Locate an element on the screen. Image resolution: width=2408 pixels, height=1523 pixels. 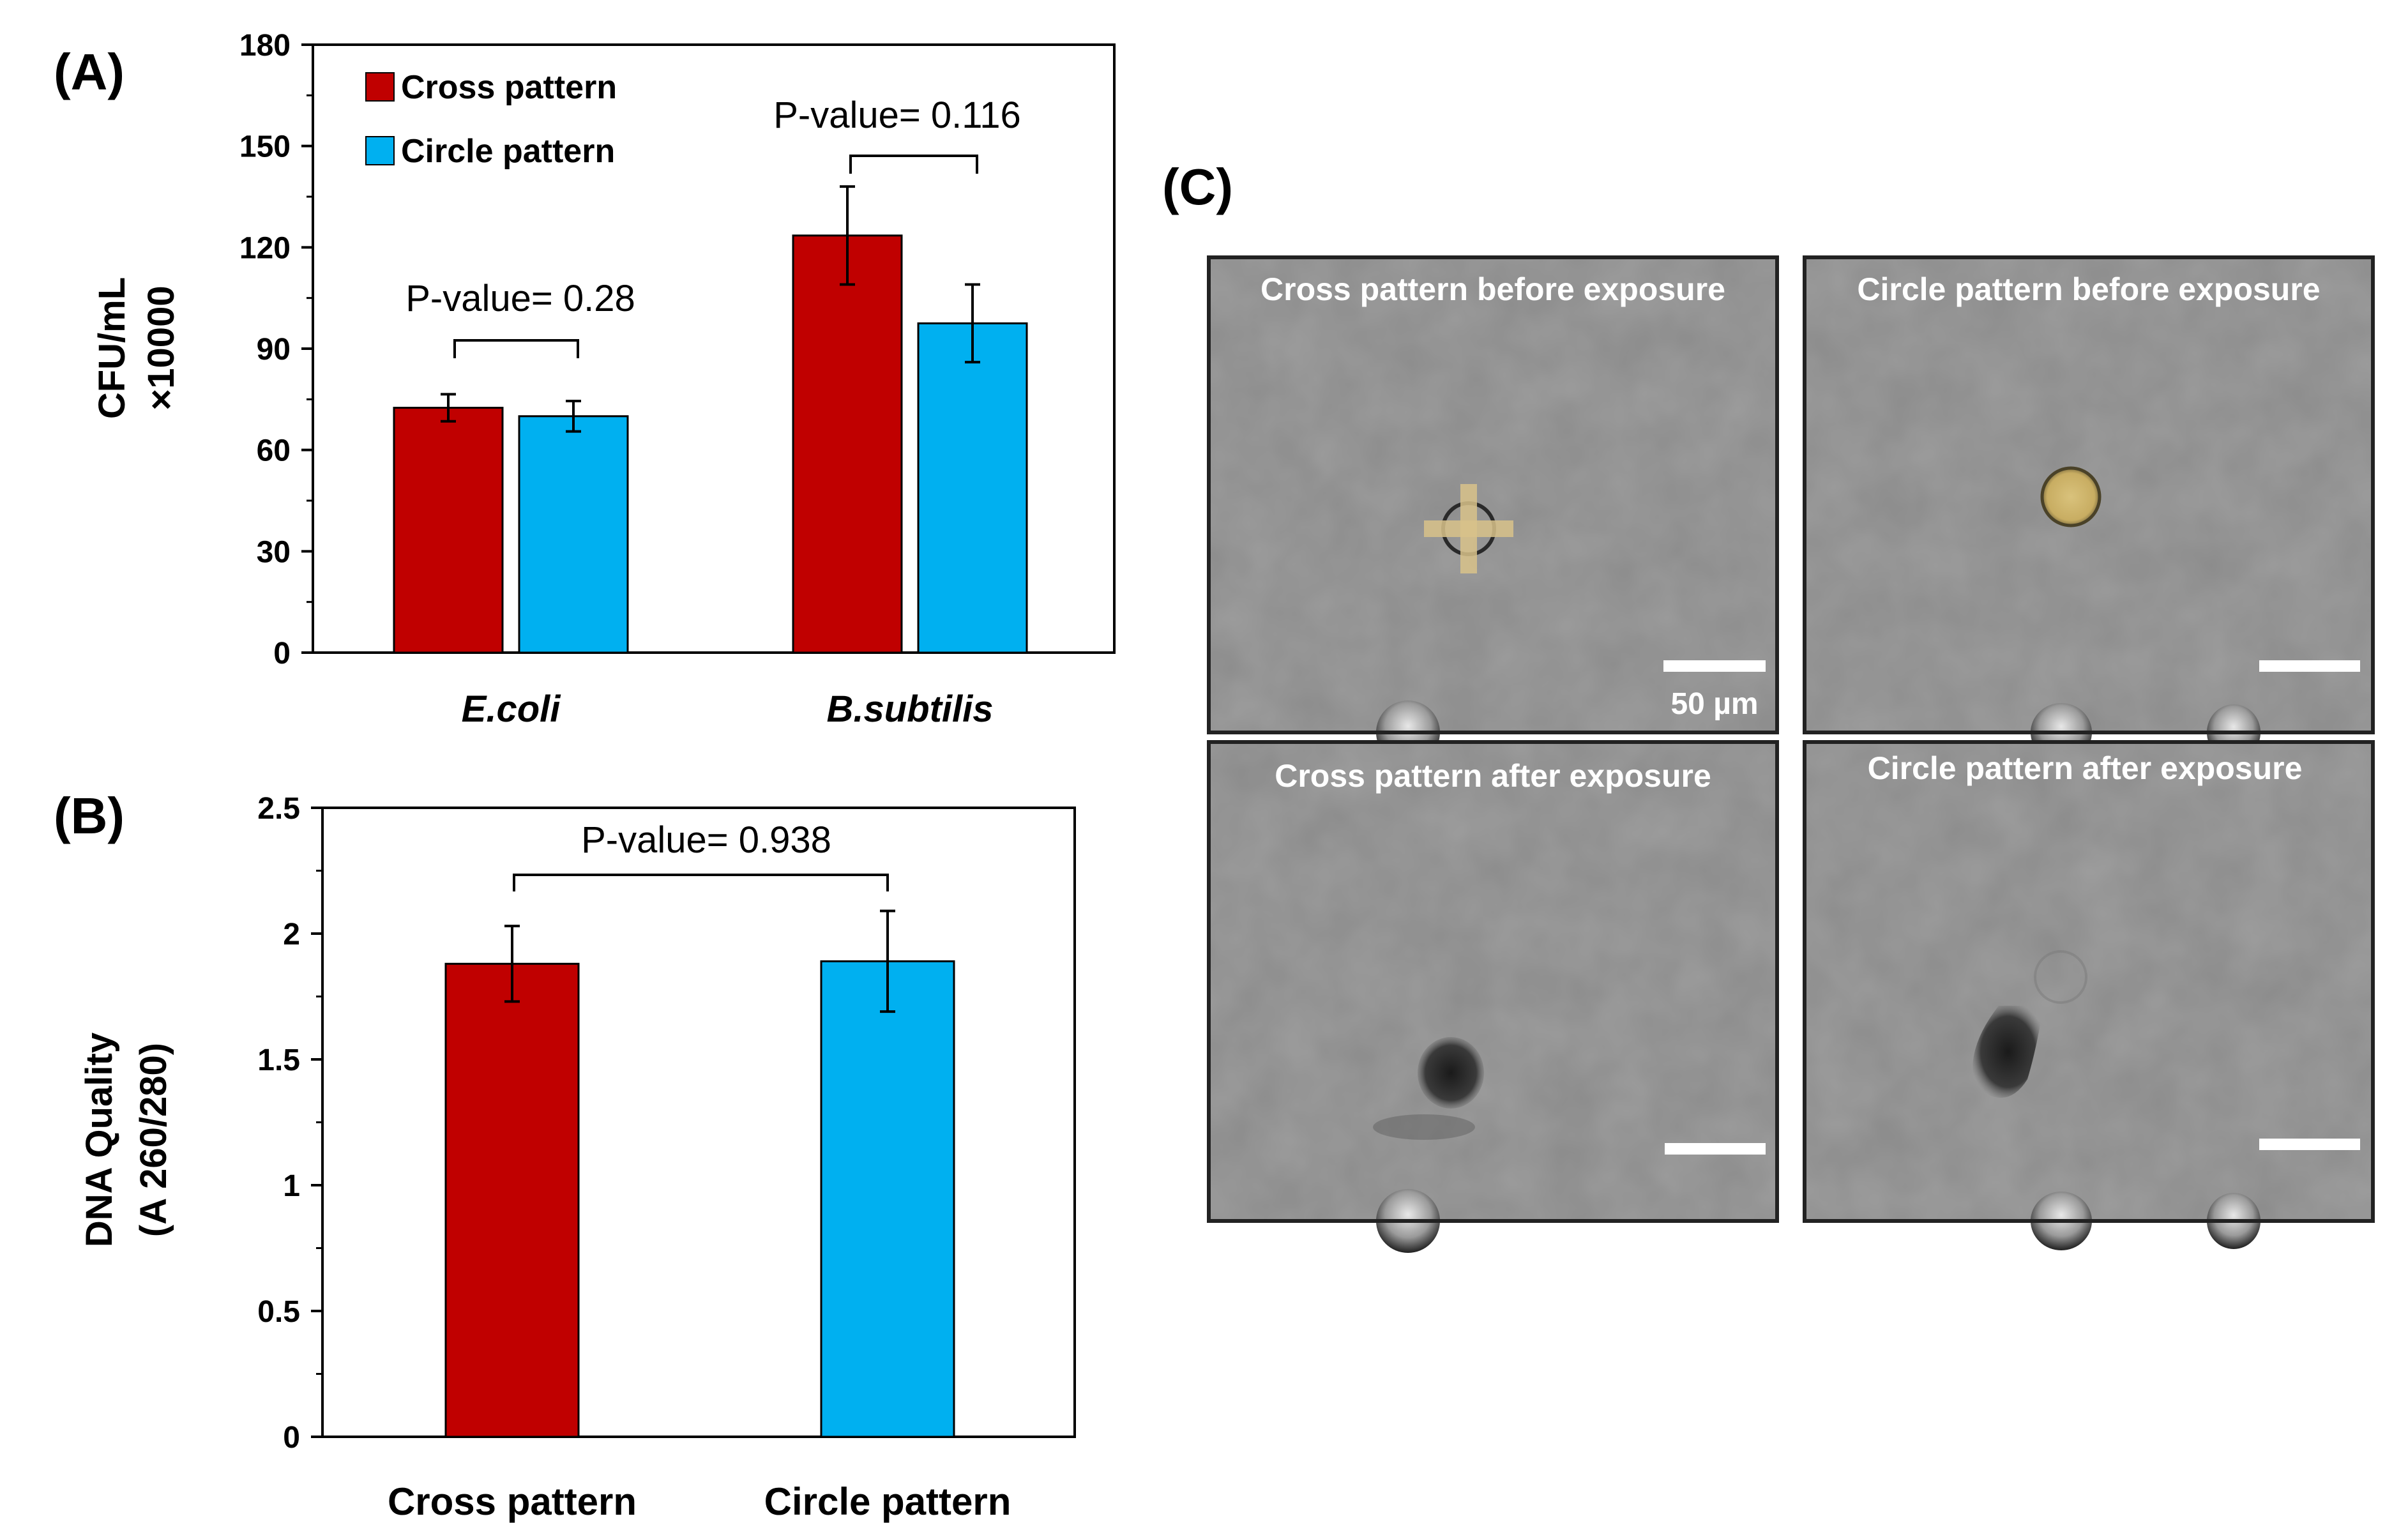
y-tick-label: 30 is located at coordinates (274, 552).